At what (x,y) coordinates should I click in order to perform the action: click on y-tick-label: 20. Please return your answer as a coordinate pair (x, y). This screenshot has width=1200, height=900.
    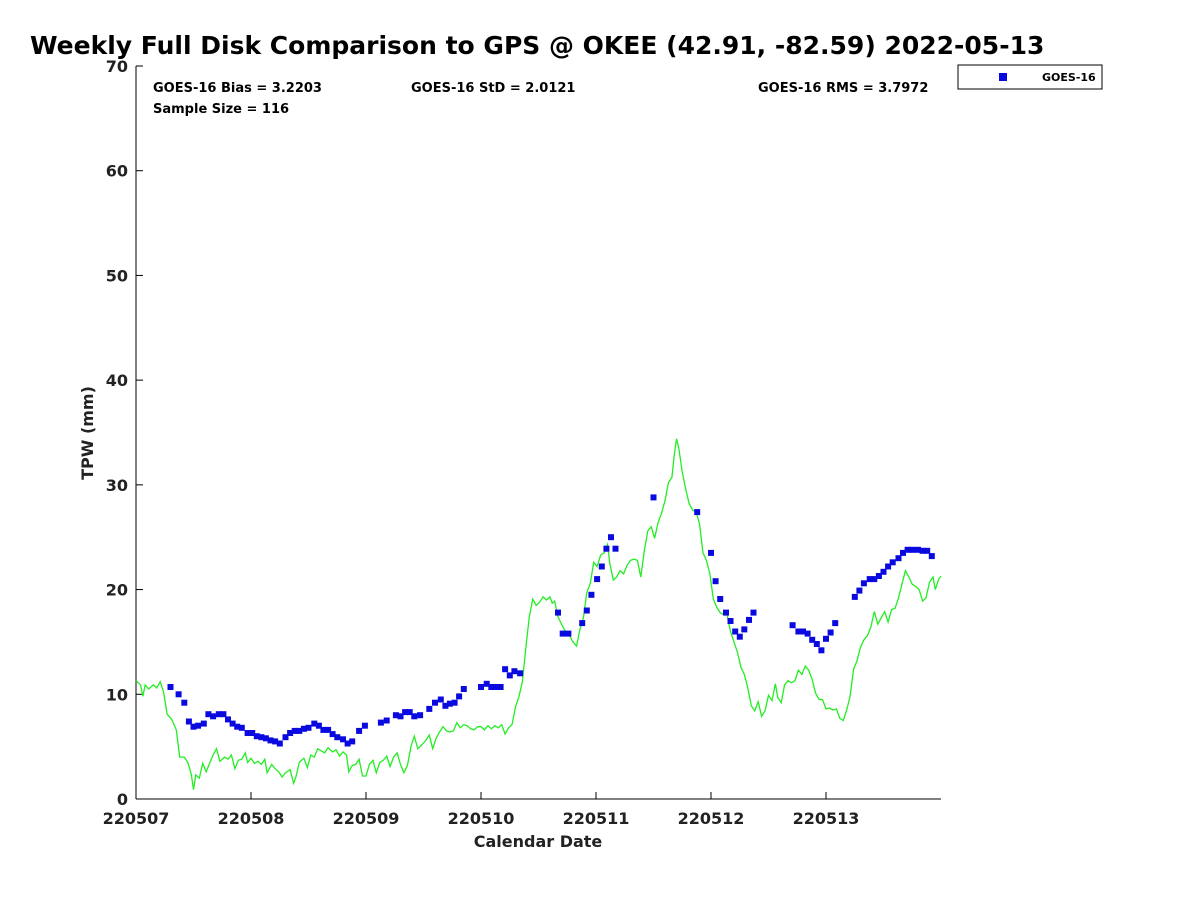
    Looking at the image, I should click on (117, 590).